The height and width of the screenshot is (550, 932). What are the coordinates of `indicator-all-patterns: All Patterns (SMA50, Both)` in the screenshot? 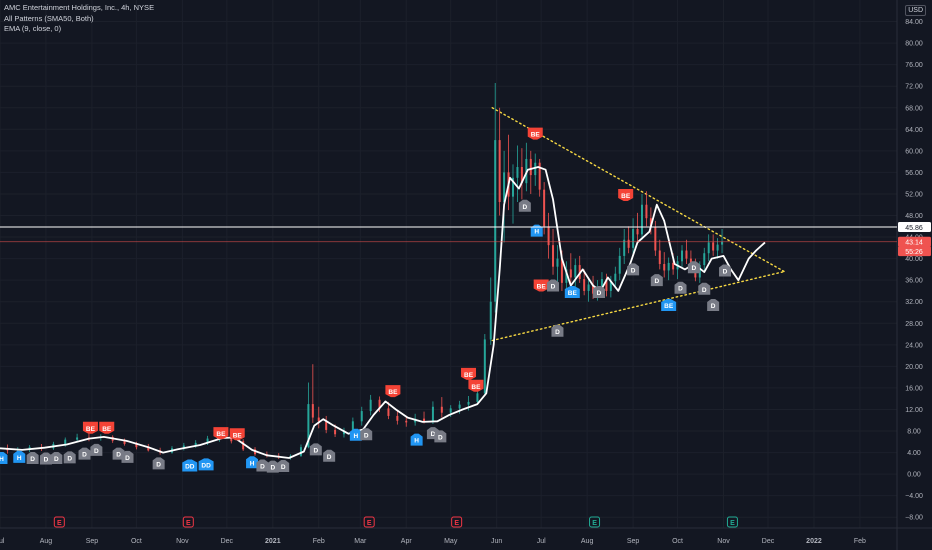 It's located at (49, 18).